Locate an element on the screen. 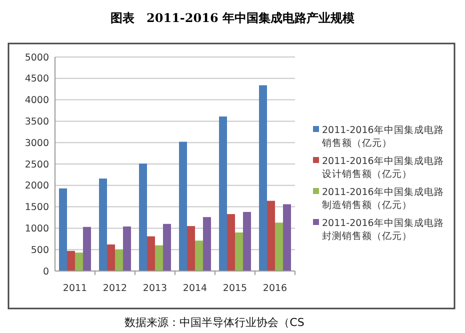 Image resolution: width=465 pixels, height=333 pixels. legend-label: 2011-2016年中国集成电路封测销售额（亿元） is located at coordinates (383, 229).